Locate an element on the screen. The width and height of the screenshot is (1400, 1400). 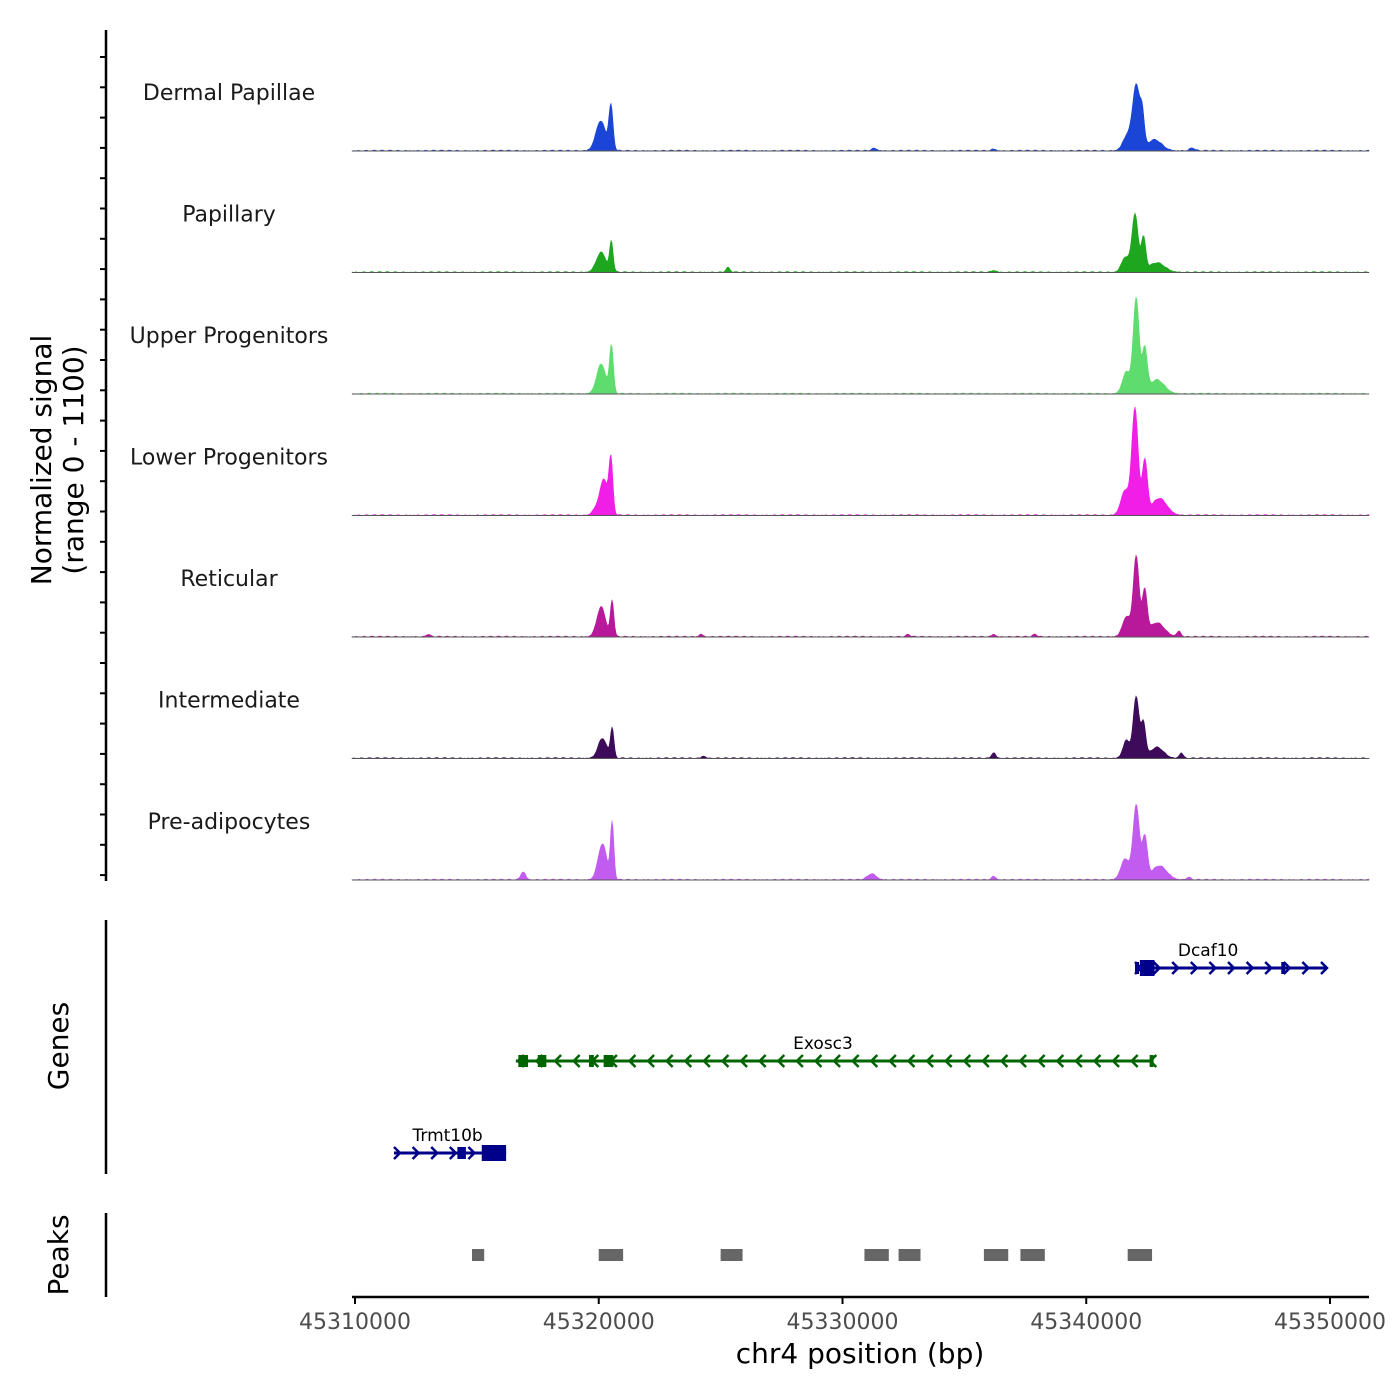
x-axis: 45310000 45320000 45330000 45340000 45350000 is located at coordinates (842, 1315).